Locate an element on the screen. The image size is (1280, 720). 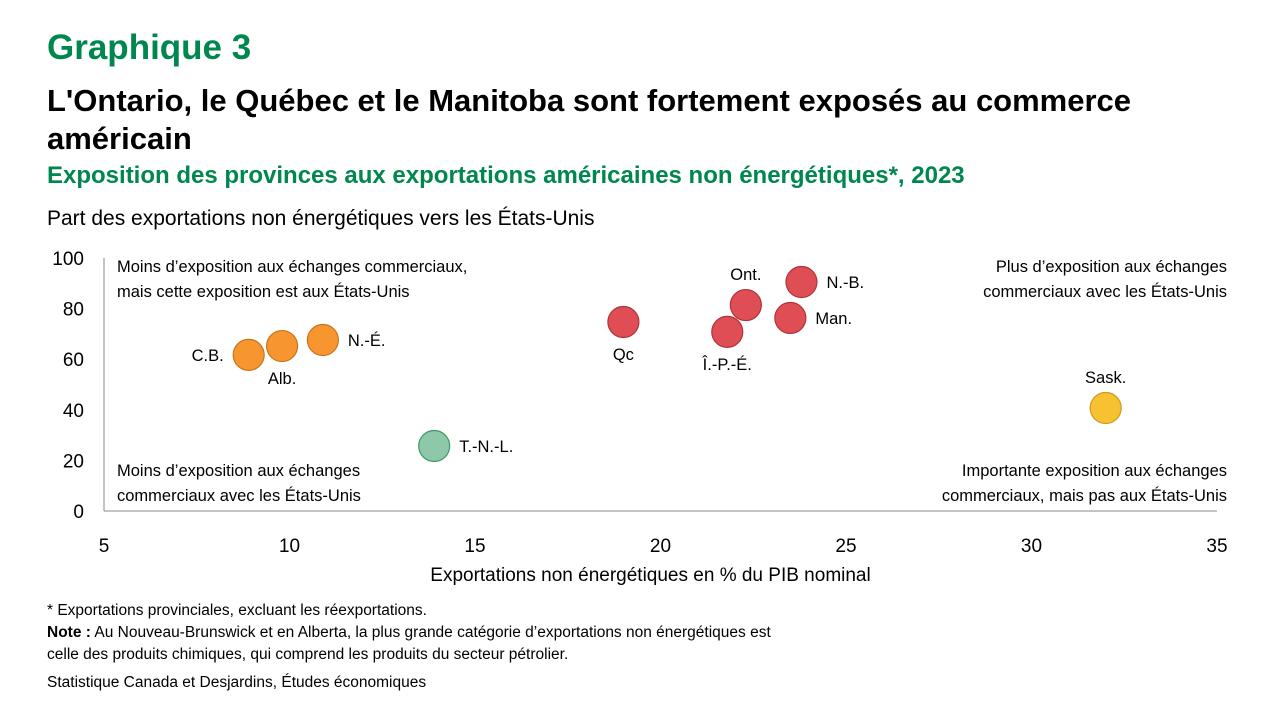
y-tick-label: 0 is located at coordinates (78, 512).